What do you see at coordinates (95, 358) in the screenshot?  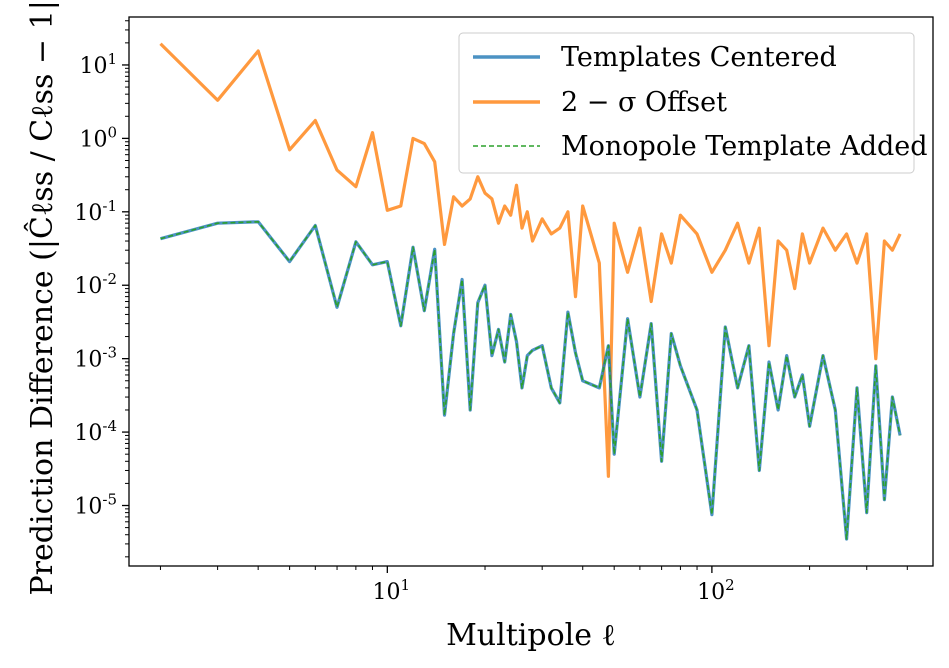 I see `y-tick-label: 10⁻³` at bounding box center [95, 358].